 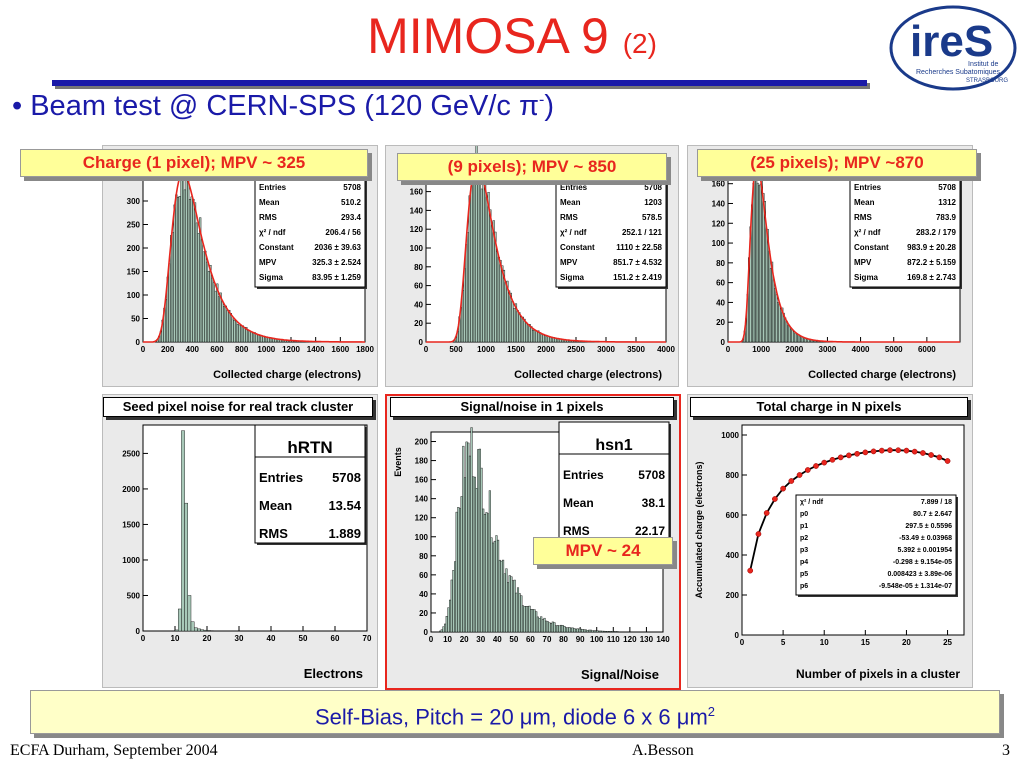 I want to click on x-tick-label: 4000, so click(x=861, y=349).